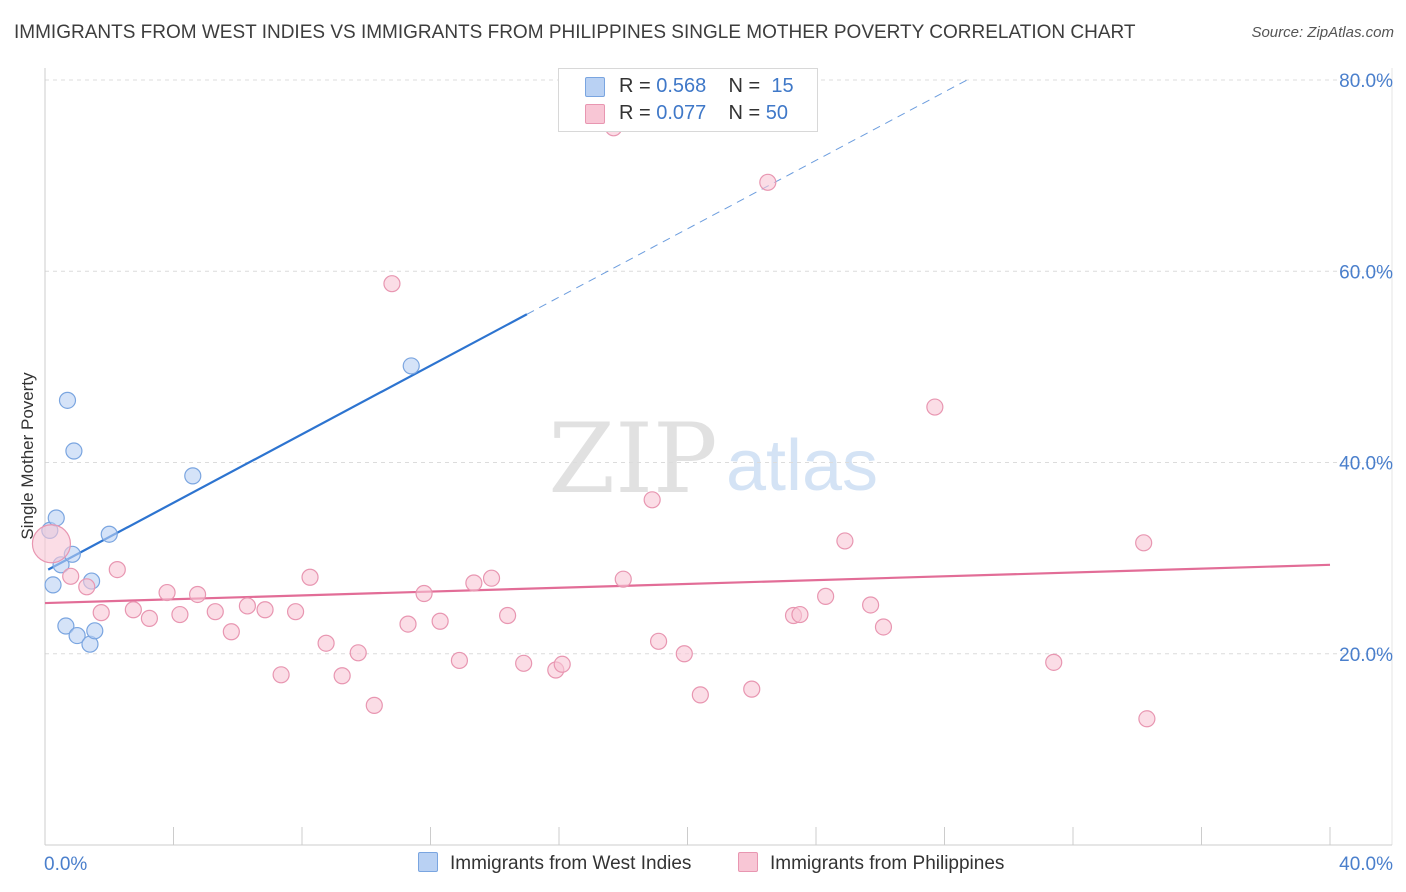 This screenshot has height=892, width=1406. Describe the element at coordinates (1366, 655) in the screenshot. I see `y-tick-label: 20.0%` at that location.